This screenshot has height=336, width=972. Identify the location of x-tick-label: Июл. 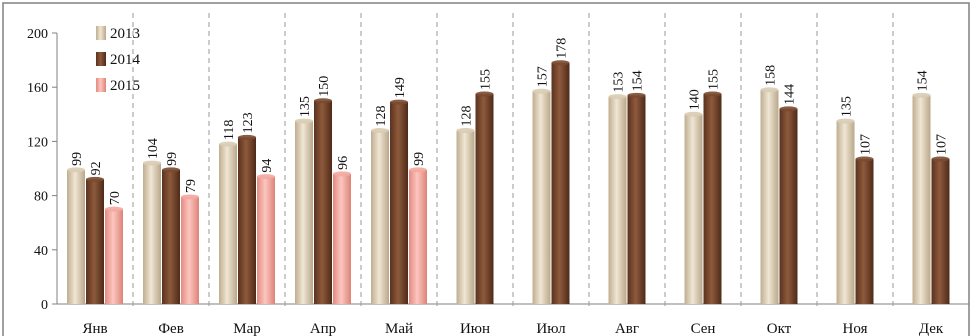
(551, 328).